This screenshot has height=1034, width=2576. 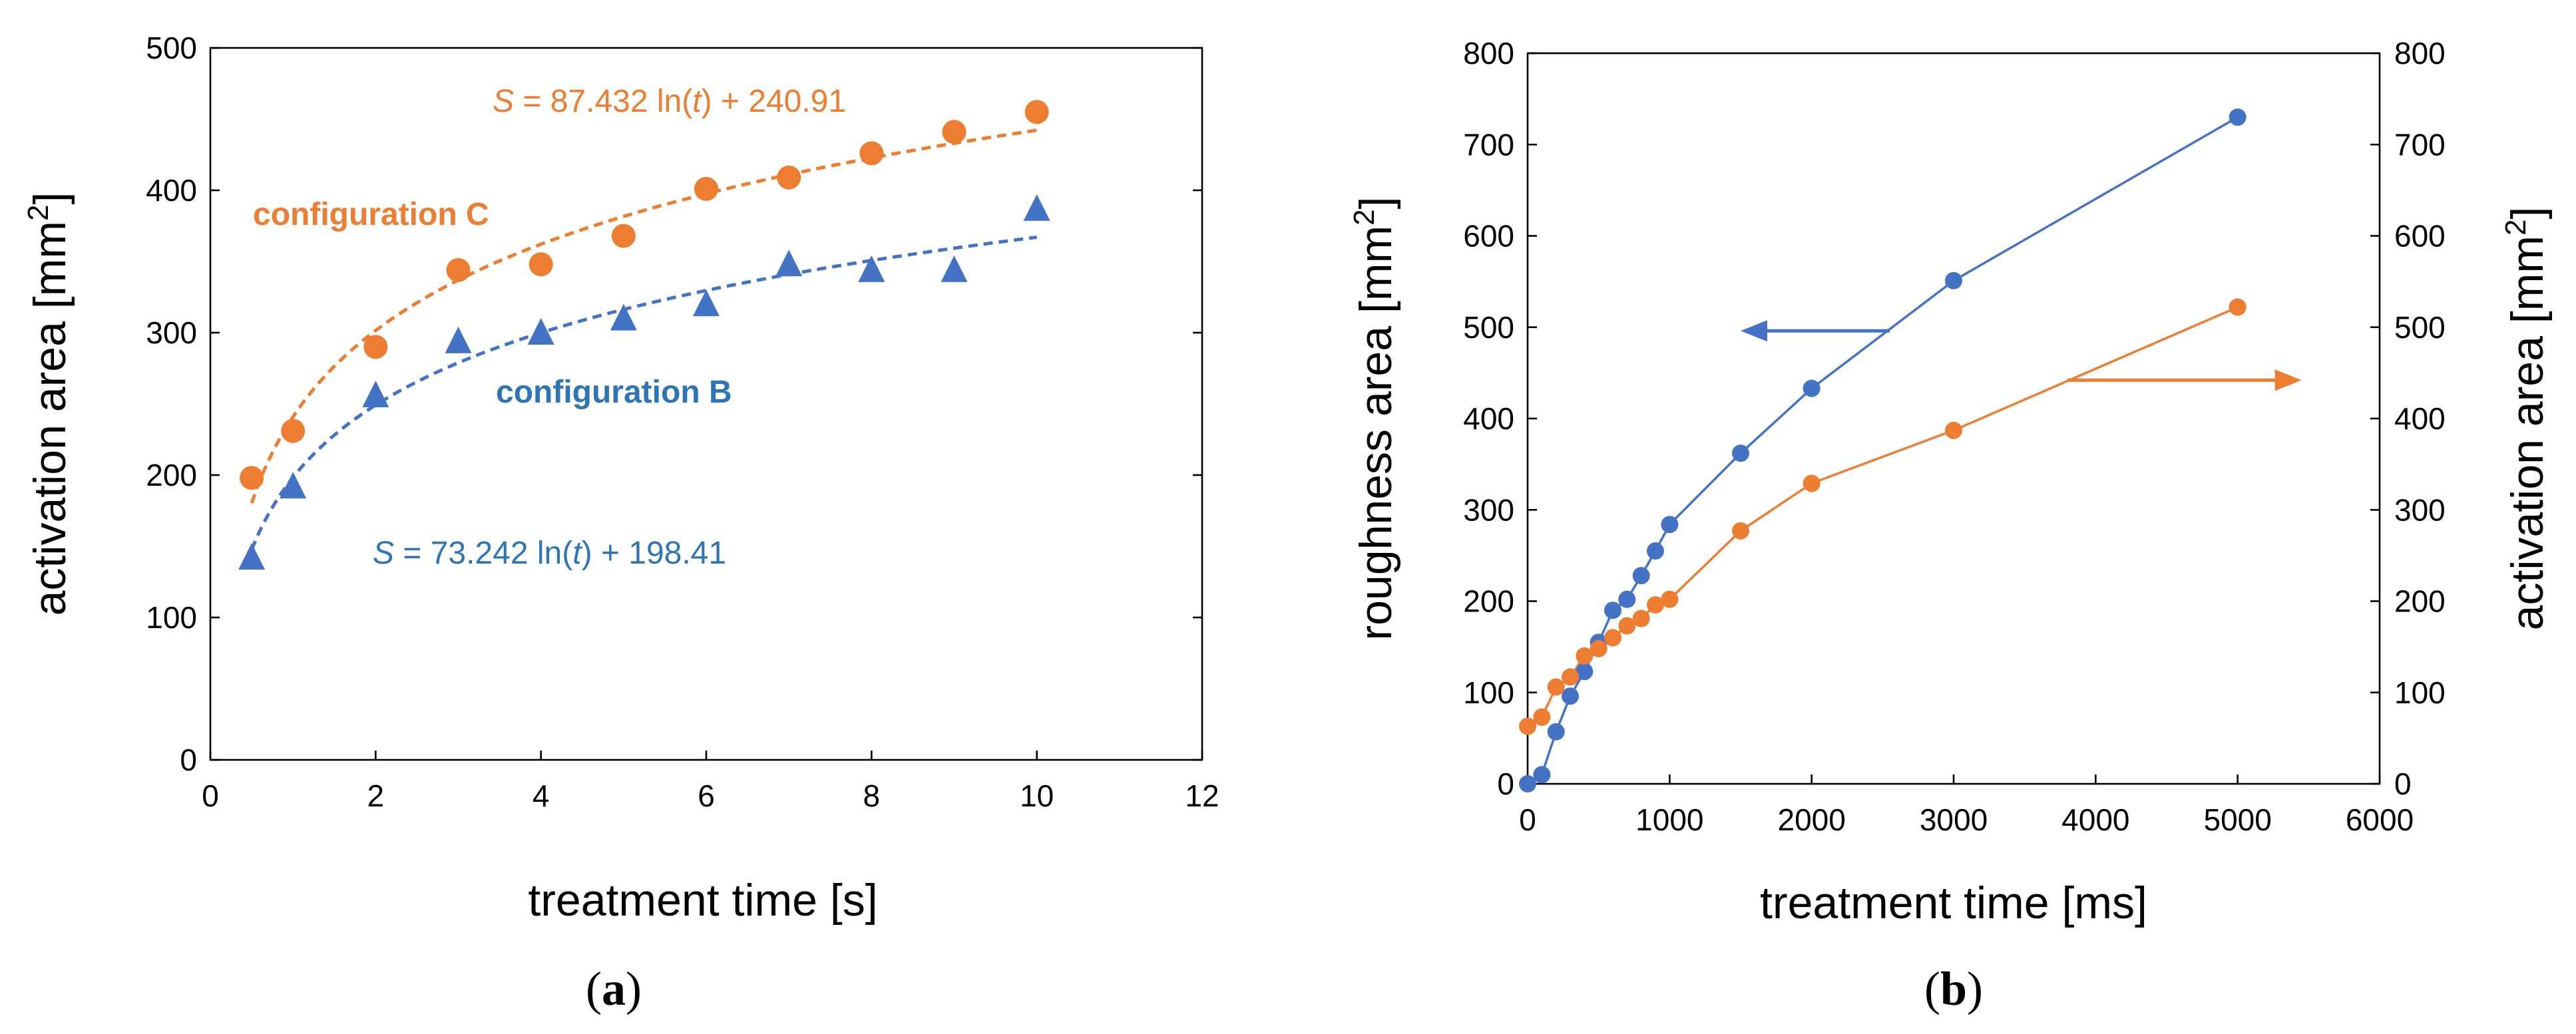 What do you see at coordinates (2420, 509) in the screenshot?
I see `panel-b-right-y-tick-label: 300` at bounding box center [2420, 509].